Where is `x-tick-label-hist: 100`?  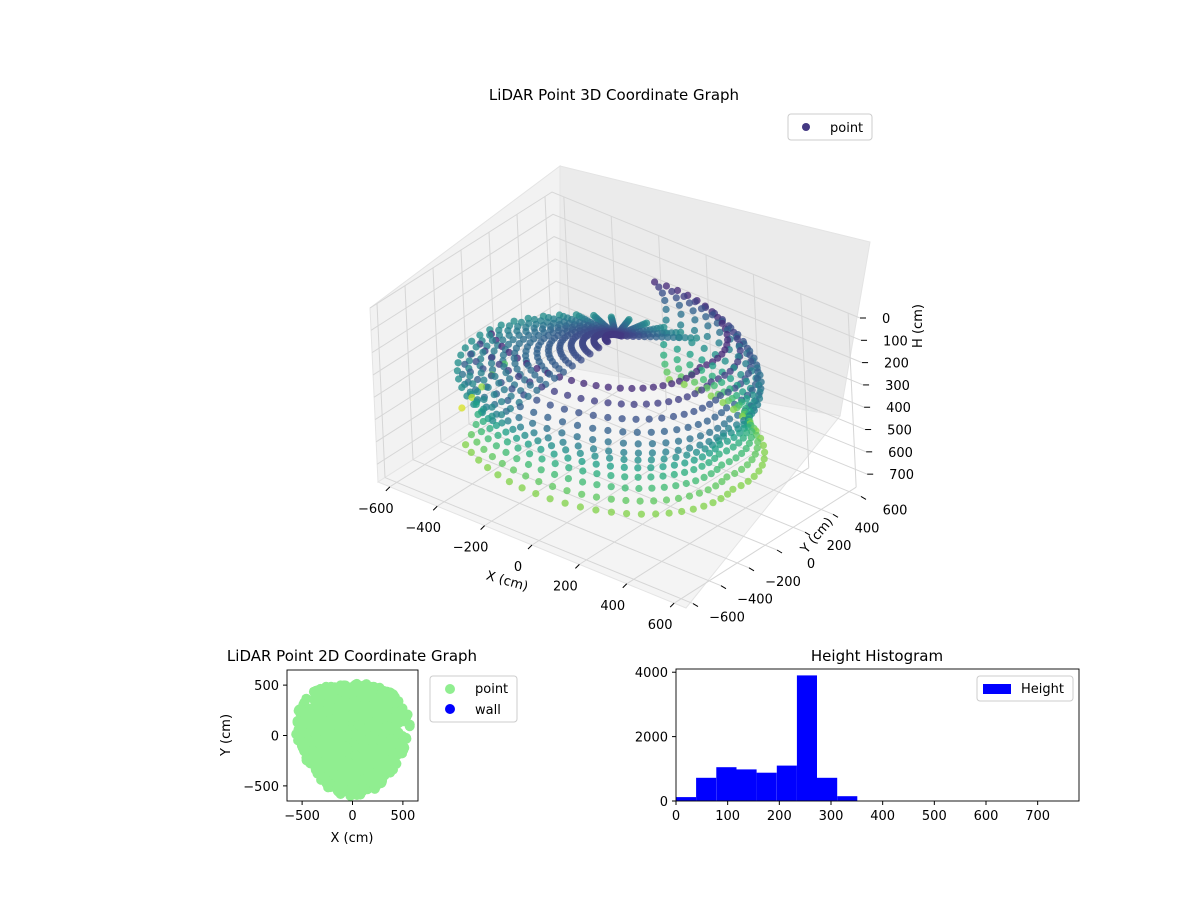
x-tick-label-hist: 100 is located at coordinates (727, 816).